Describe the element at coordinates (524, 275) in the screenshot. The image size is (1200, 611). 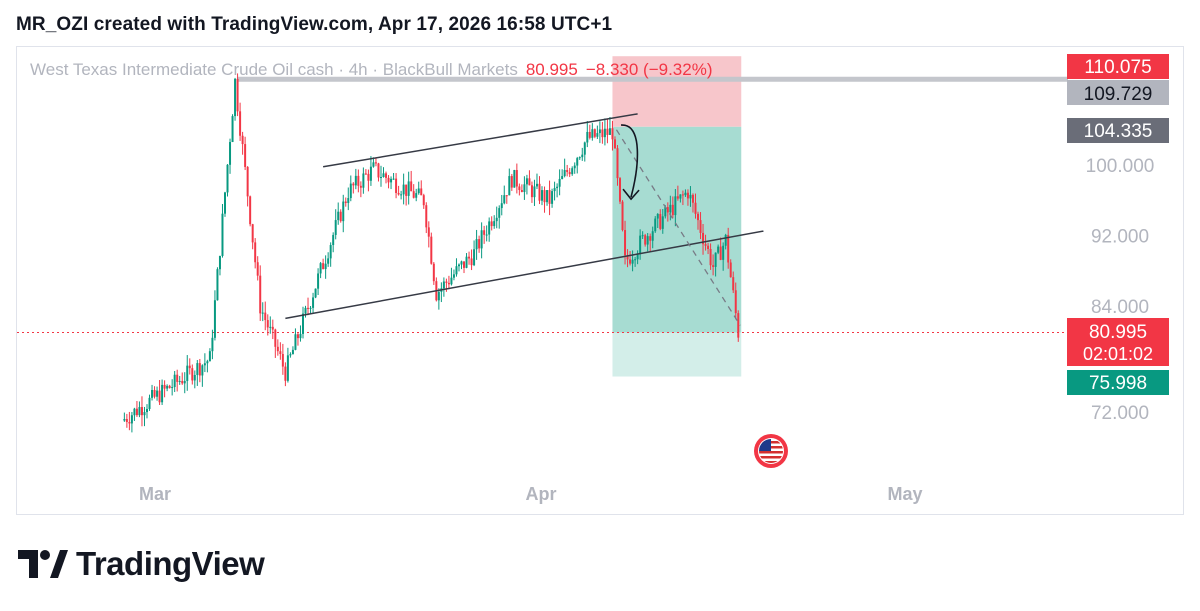
I see `lower-channel-line` at that location.